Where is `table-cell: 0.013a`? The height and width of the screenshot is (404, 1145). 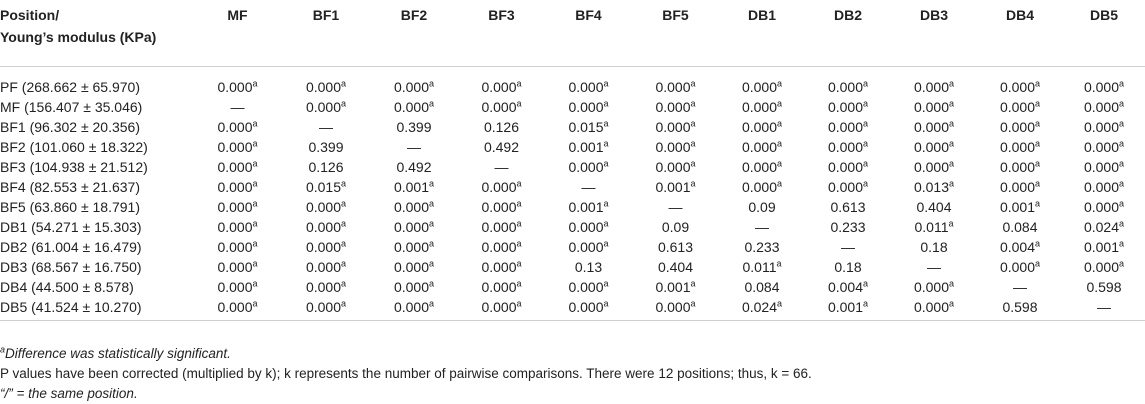 table-cell: 0.013a is located at coordinates (934, 187).